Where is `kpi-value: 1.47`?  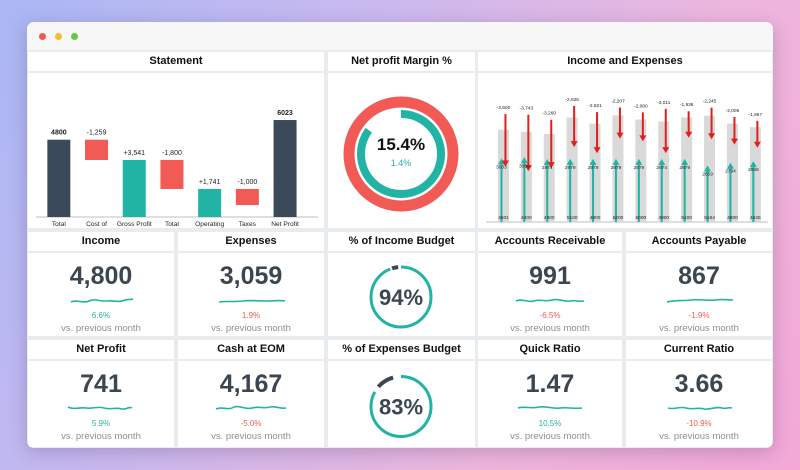 kpi-value: 1.47 is located at coordinates (550, 384).